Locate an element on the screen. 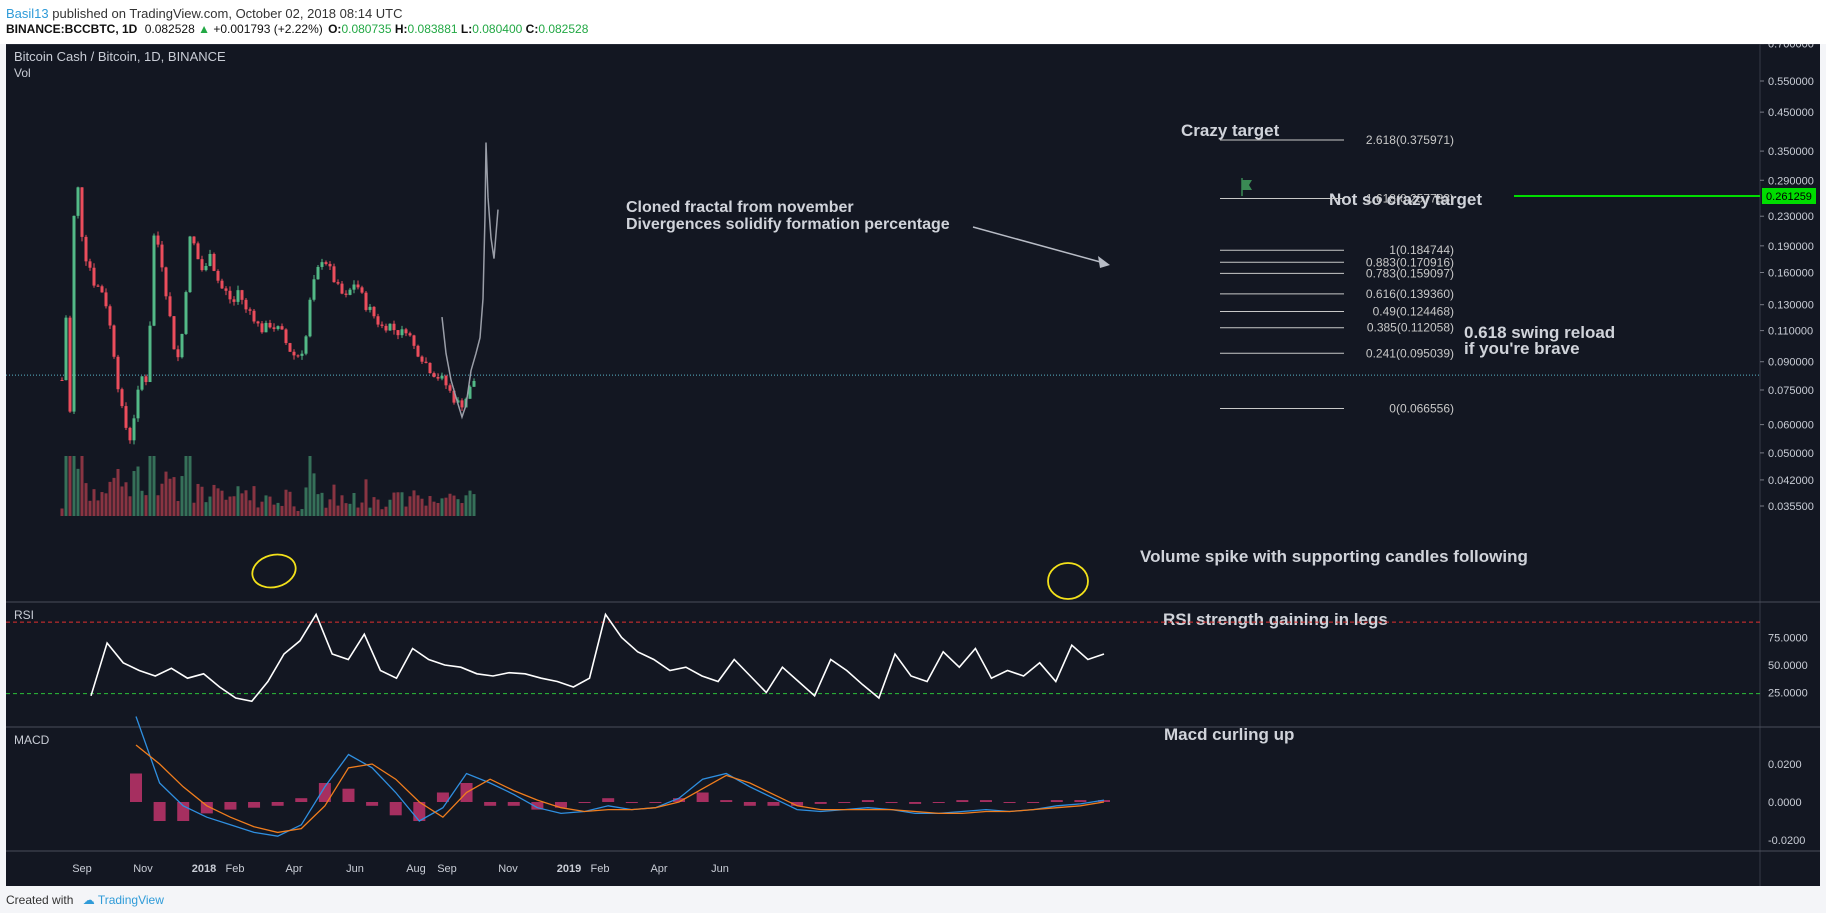  price-tick-label: 0.075000 is located at coordinates (1791, 391).